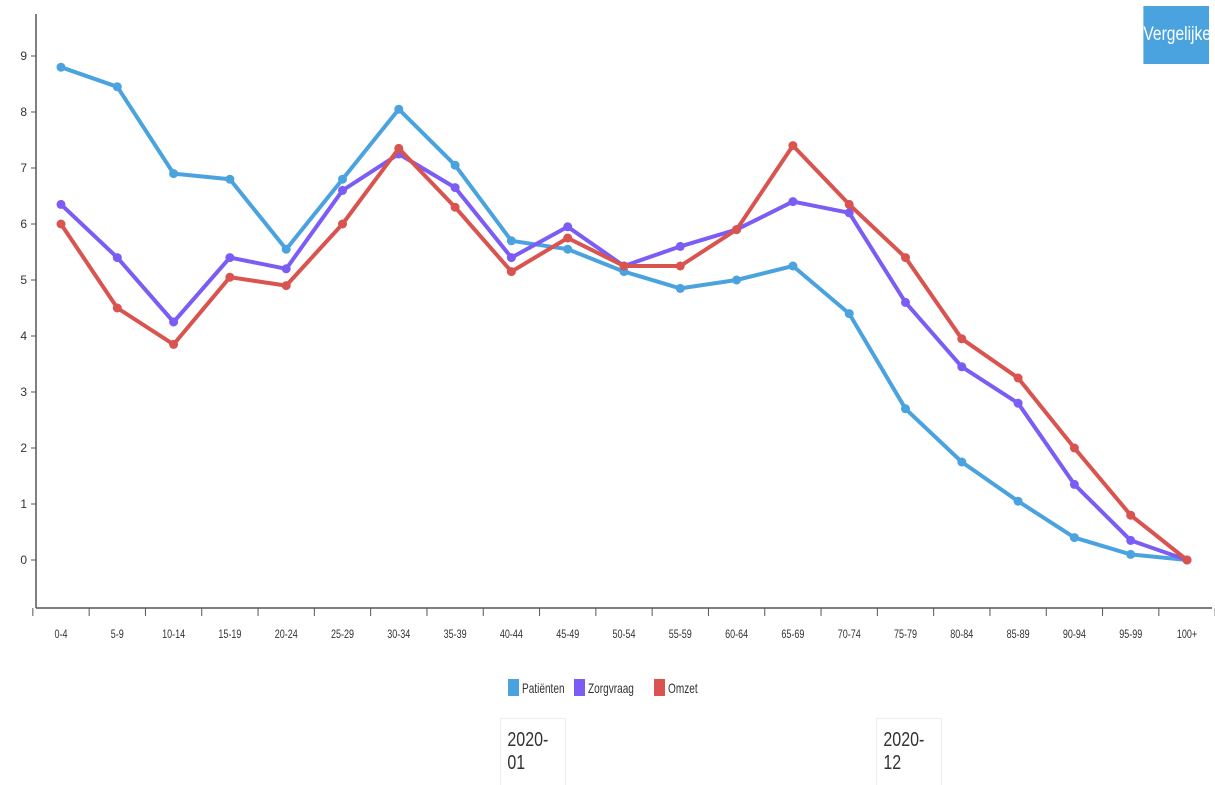 The width and height of the screenshot is (1215, 785). I want to click on y-tick-label: 4, so click(23, 336).